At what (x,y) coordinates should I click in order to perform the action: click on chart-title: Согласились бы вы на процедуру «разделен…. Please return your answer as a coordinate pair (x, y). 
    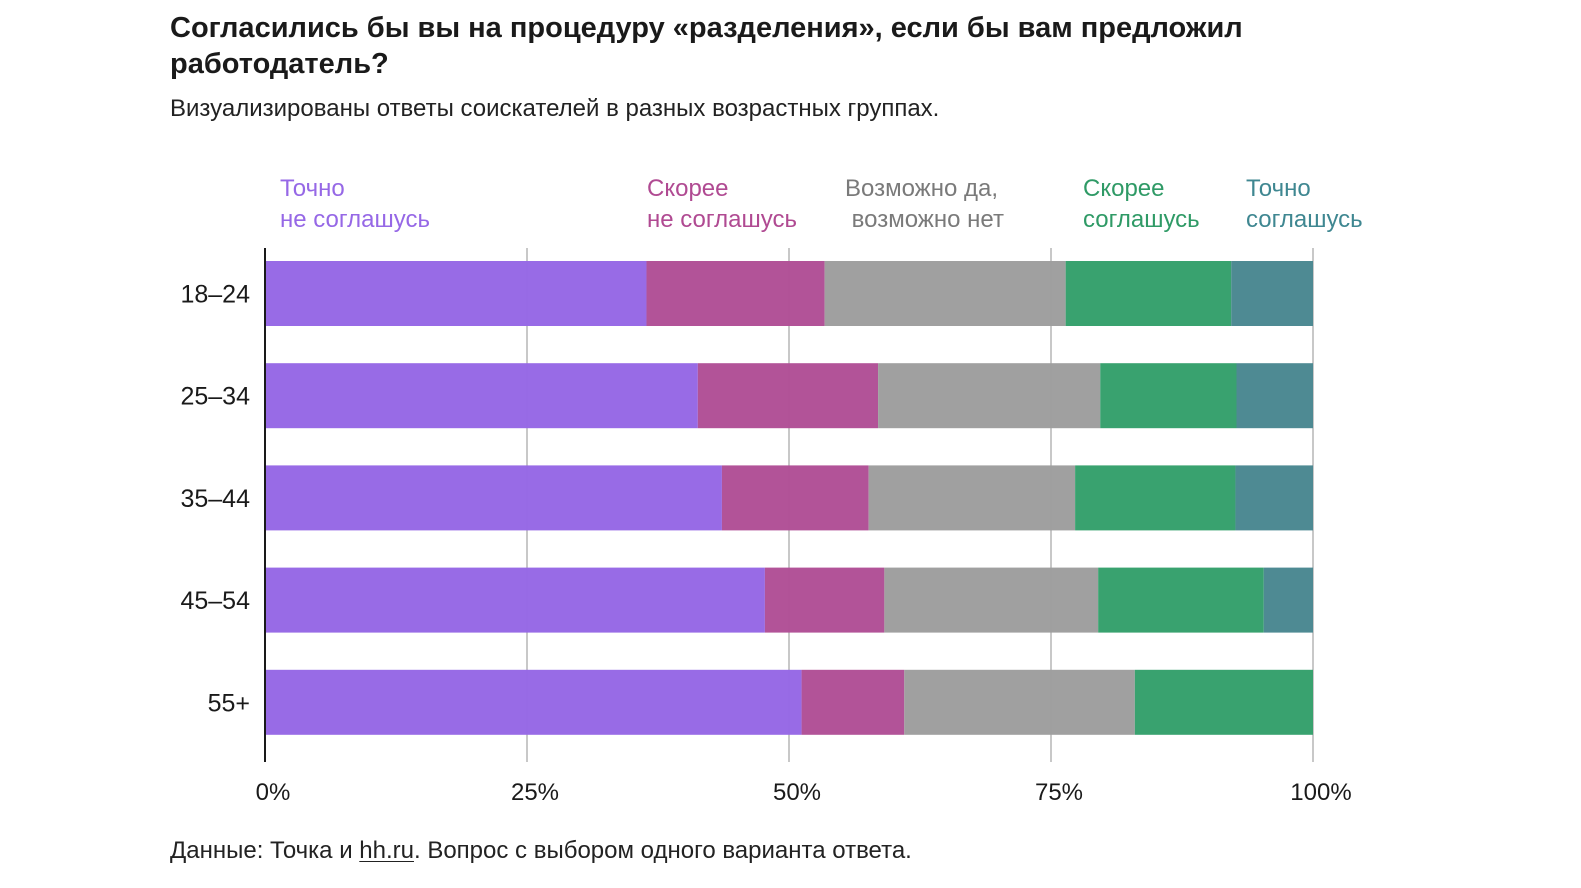
    Looking at the image, I should click on (706, 46).